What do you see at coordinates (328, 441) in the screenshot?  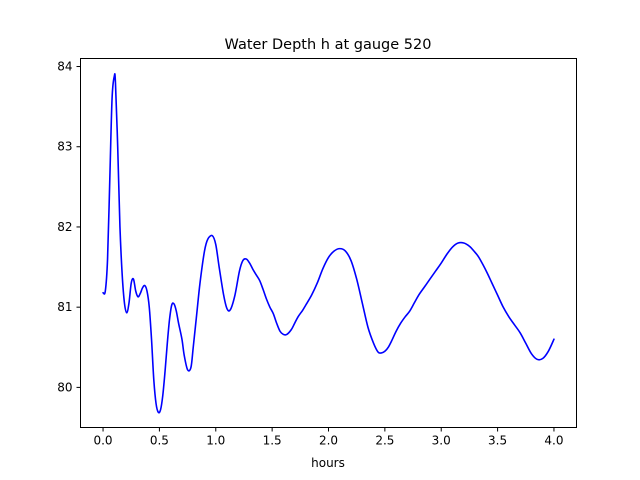 I see `x-tick-label: 2.0` at bounding box center [328, 441].